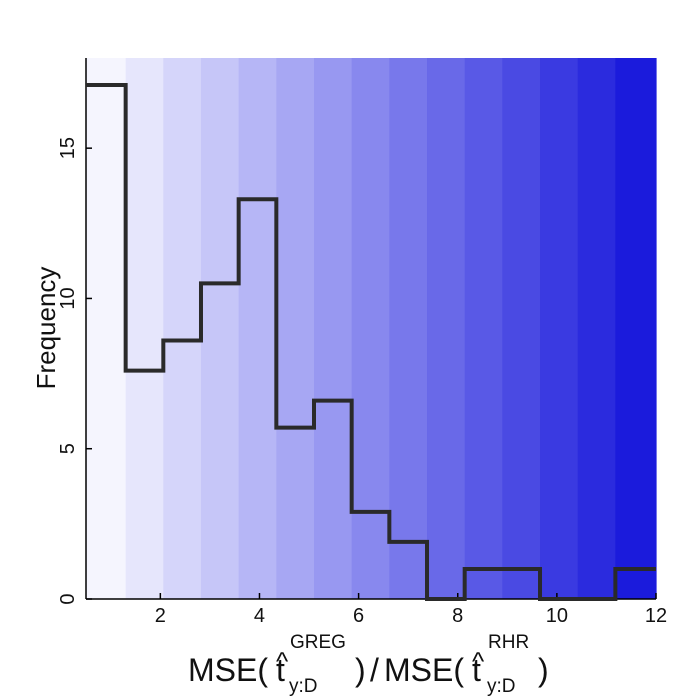 The height and width of the screenshot is (700, 700). What do you see at coordinates (68, 448) in the screenshot?
I see `y-tick-label: 5` at bounding box center [68, 448].